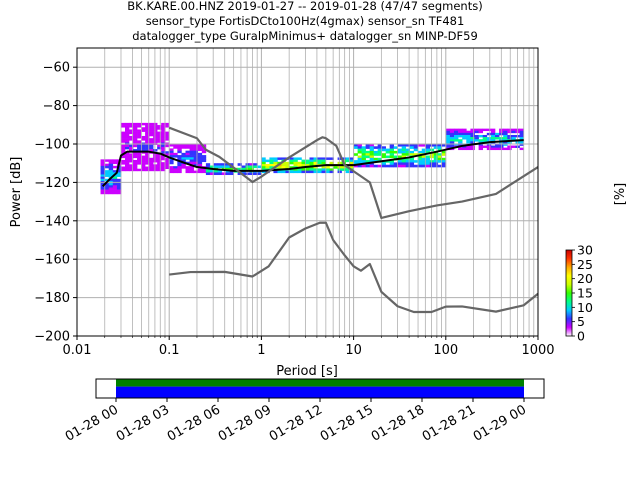 The height and width of the screenshot is (480, 640). What do you see at coordinates (537, 350) in the screenshot?
I see `x-tick-label: 1000` at bounding box center [537, 350].